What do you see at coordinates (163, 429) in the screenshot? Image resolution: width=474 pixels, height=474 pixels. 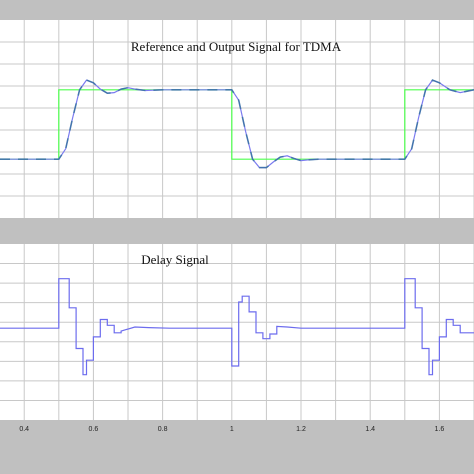 I see `x-tick-label: 0.8` at bounding box center [163, 429].